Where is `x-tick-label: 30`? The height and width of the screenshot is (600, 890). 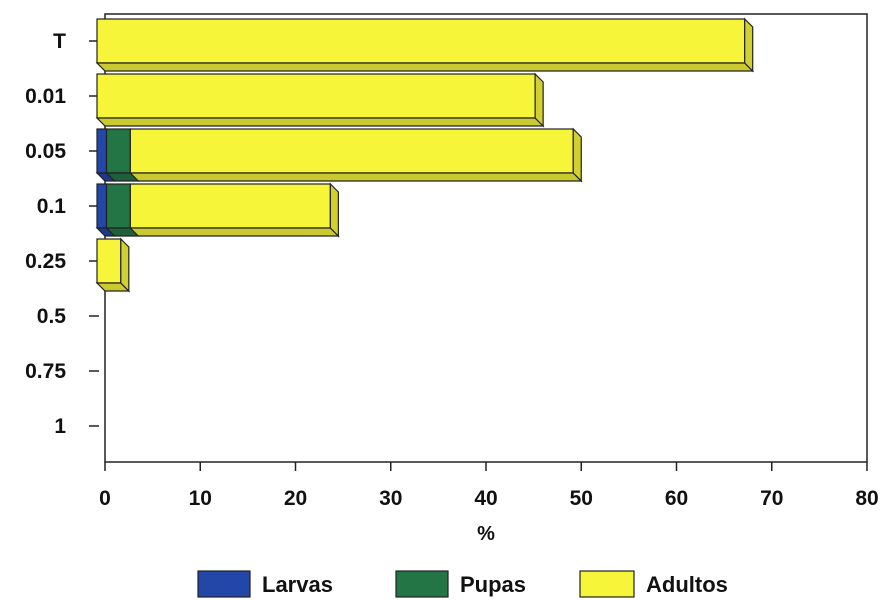
x-tick-label: 30 is located at coordinates (390, 498).